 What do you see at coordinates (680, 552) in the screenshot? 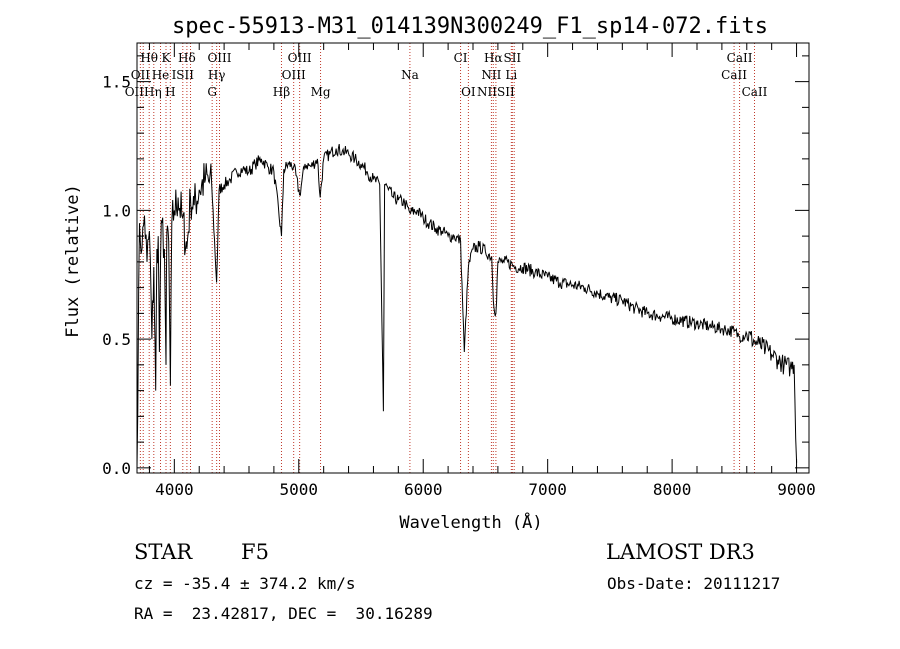
I see `survey-name: LAMOST DR3` at bounding box center [680, 552].